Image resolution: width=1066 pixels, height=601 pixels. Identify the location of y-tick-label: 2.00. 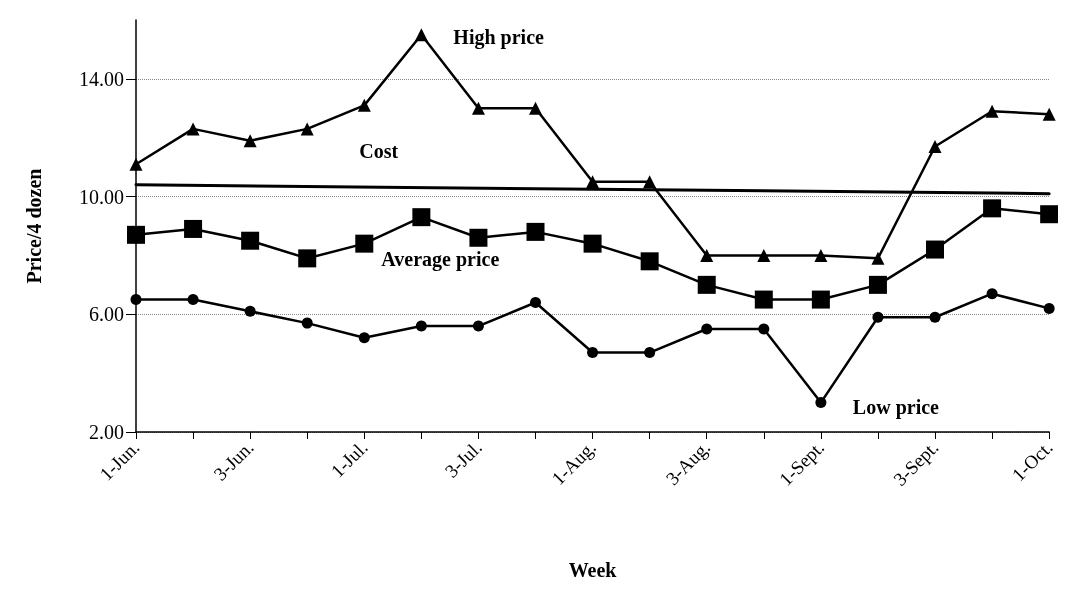
(106, 432).